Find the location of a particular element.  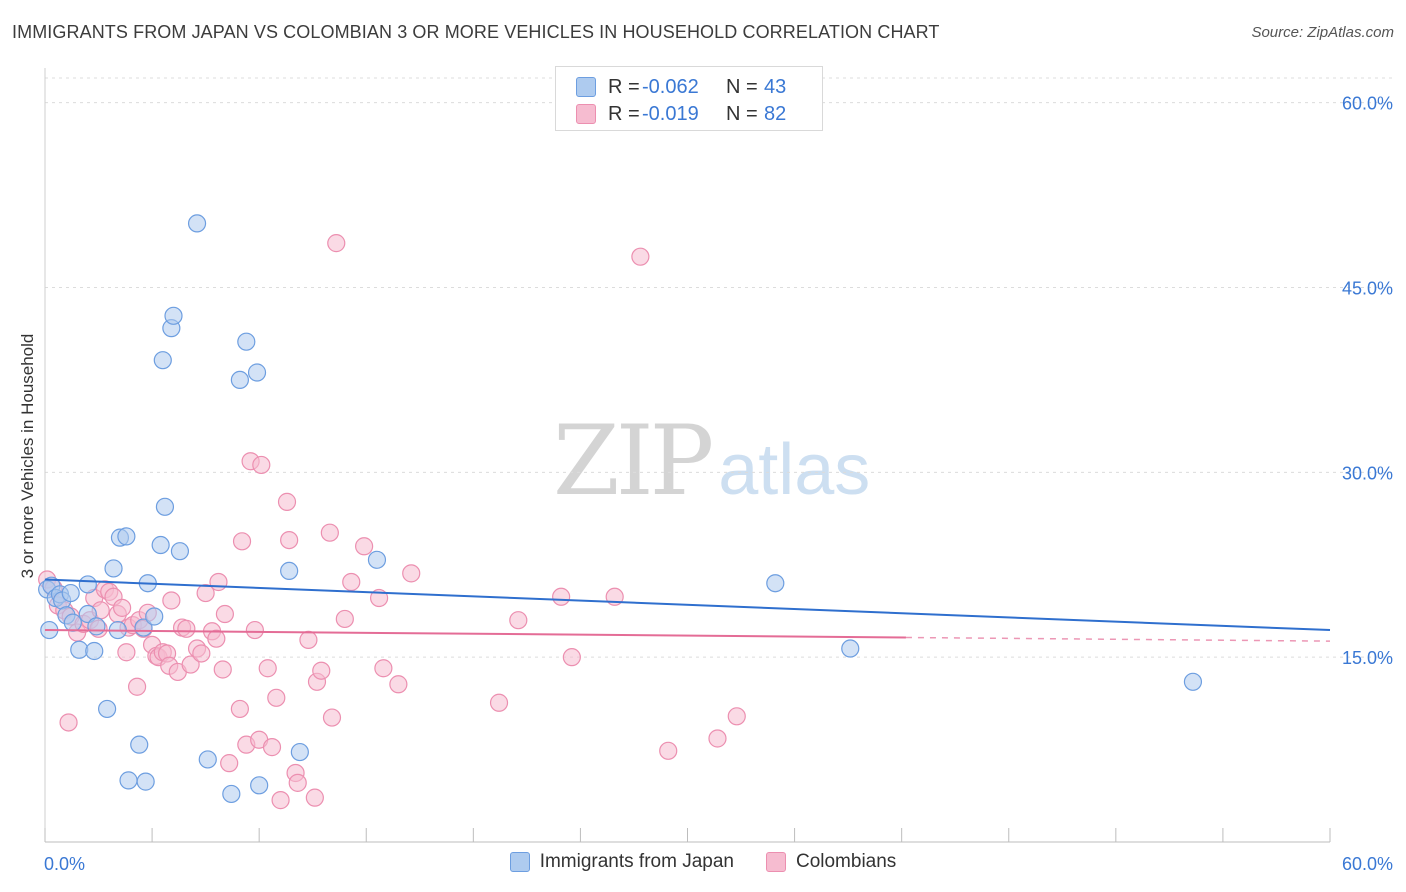

legend-item-japan: Immigrants from Japan is located at coordinates (621, 862).